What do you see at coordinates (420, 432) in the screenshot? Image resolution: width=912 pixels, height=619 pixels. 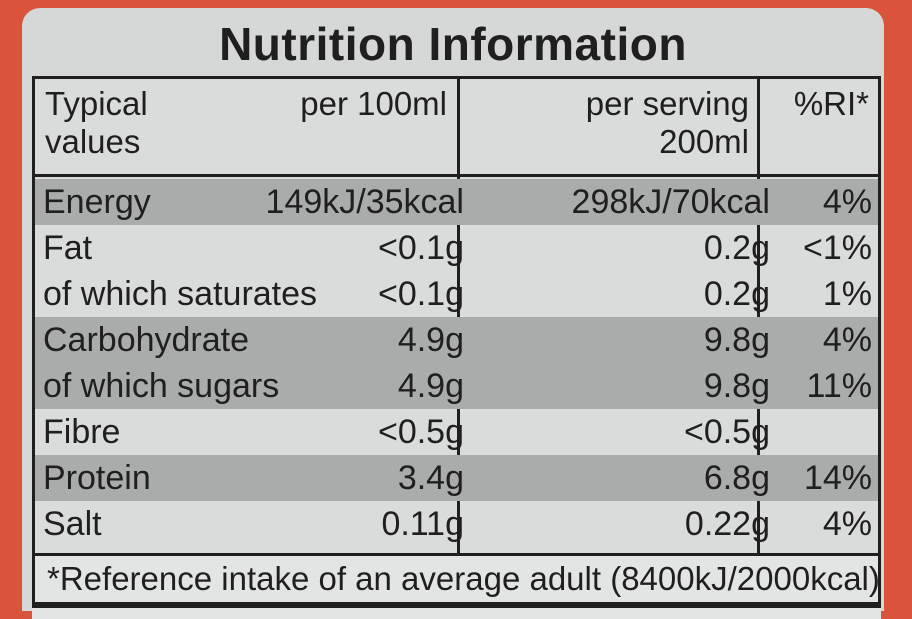 I see `row-per100: <0.5g` at bounding box center [420, 432].